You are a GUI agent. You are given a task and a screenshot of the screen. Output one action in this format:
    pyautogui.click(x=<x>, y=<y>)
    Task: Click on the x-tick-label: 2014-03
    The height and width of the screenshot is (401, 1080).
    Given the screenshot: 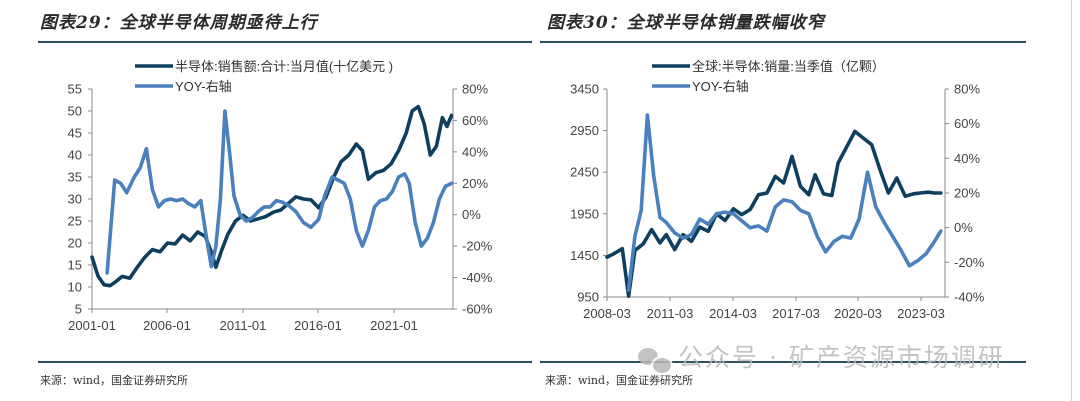 What is the action you would take?
    pyautogui.click(x=733, y=313)
    